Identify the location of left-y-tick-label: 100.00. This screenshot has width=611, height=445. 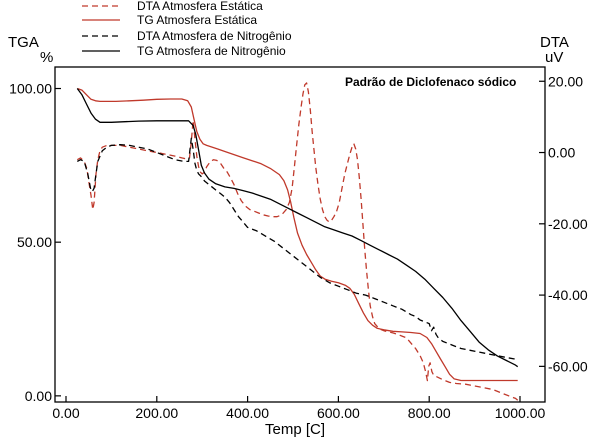
(30, 89).